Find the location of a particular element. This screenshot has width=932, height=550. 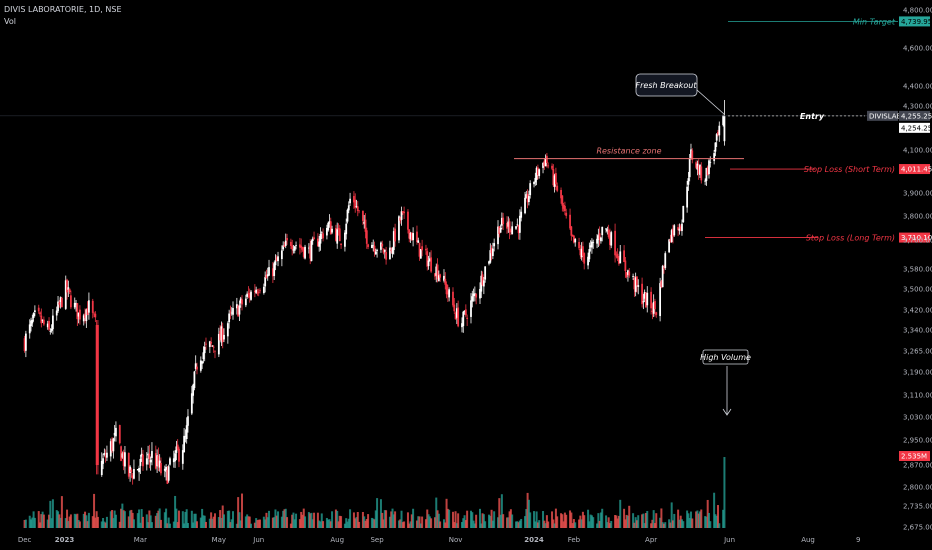

last-price-text: 4,254.25 is located at coordinates (916, 128).